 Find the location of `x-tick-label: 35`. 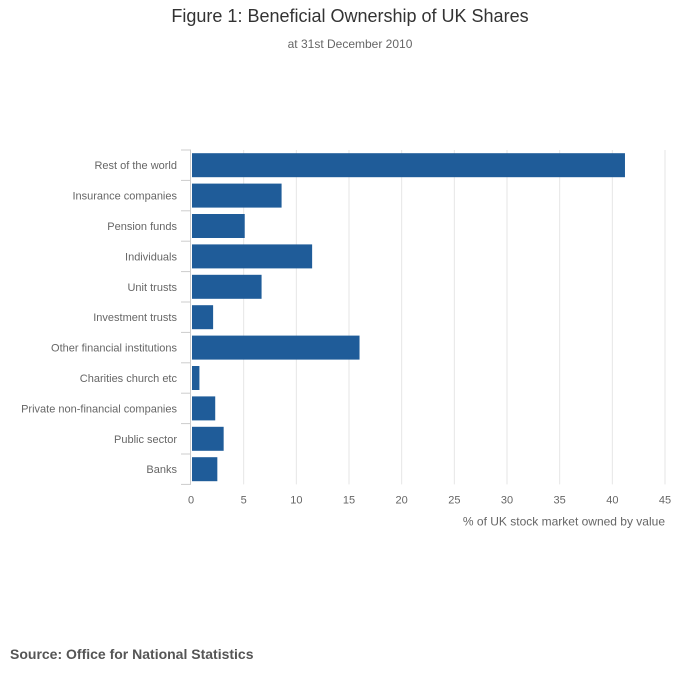

x-tick-label: 35 is located at coordinates (560, 500).